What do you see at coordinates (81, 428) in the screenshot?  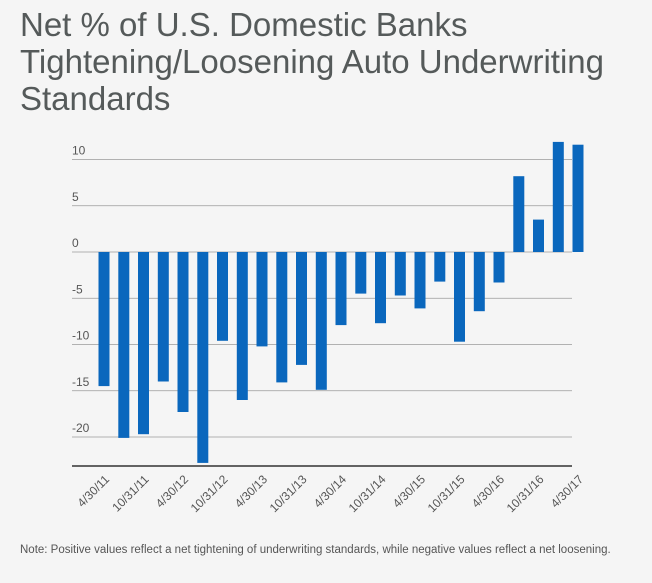 I see `y-tick-label: -20` at bounding box center [81, 428].